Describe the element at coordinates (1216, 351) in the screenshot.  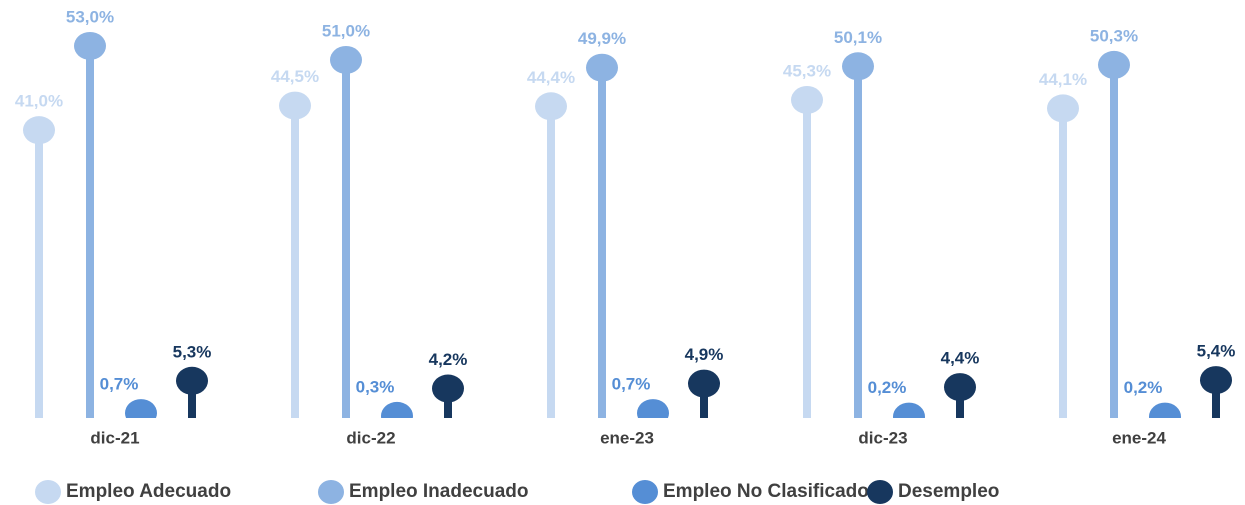
I see `value-label: 5,4%` at that location.